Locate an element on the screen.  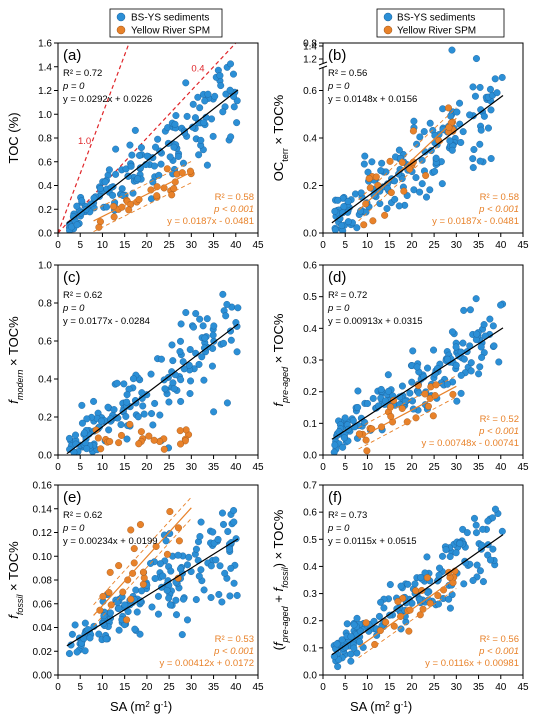
stats-text-yellow-river: R² = 0.58 is located at coordinates (234, 197).